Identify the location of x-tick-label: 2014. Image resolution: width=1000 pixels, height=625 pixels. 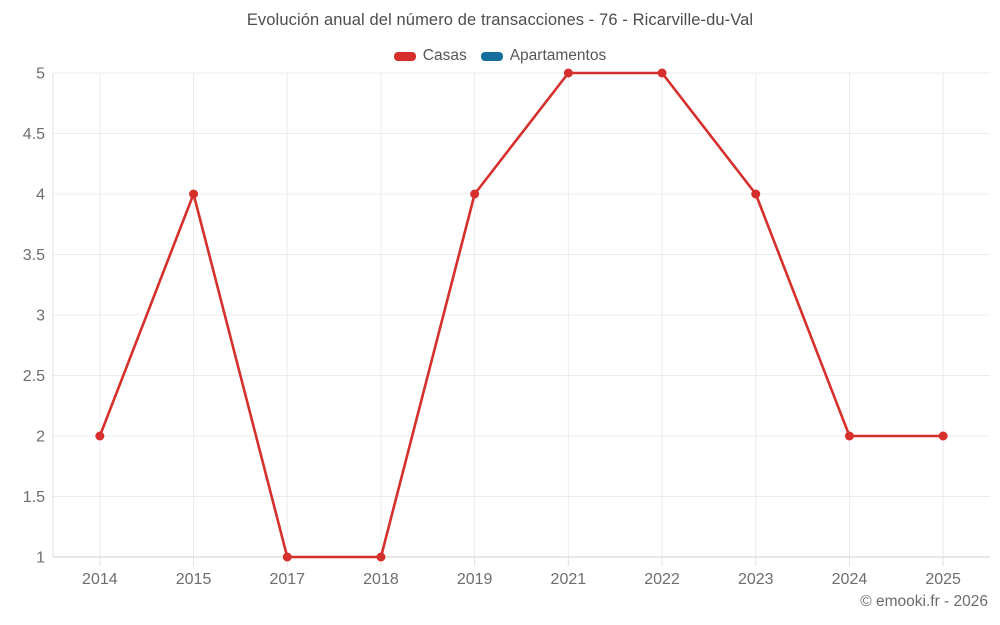
(100, 579).